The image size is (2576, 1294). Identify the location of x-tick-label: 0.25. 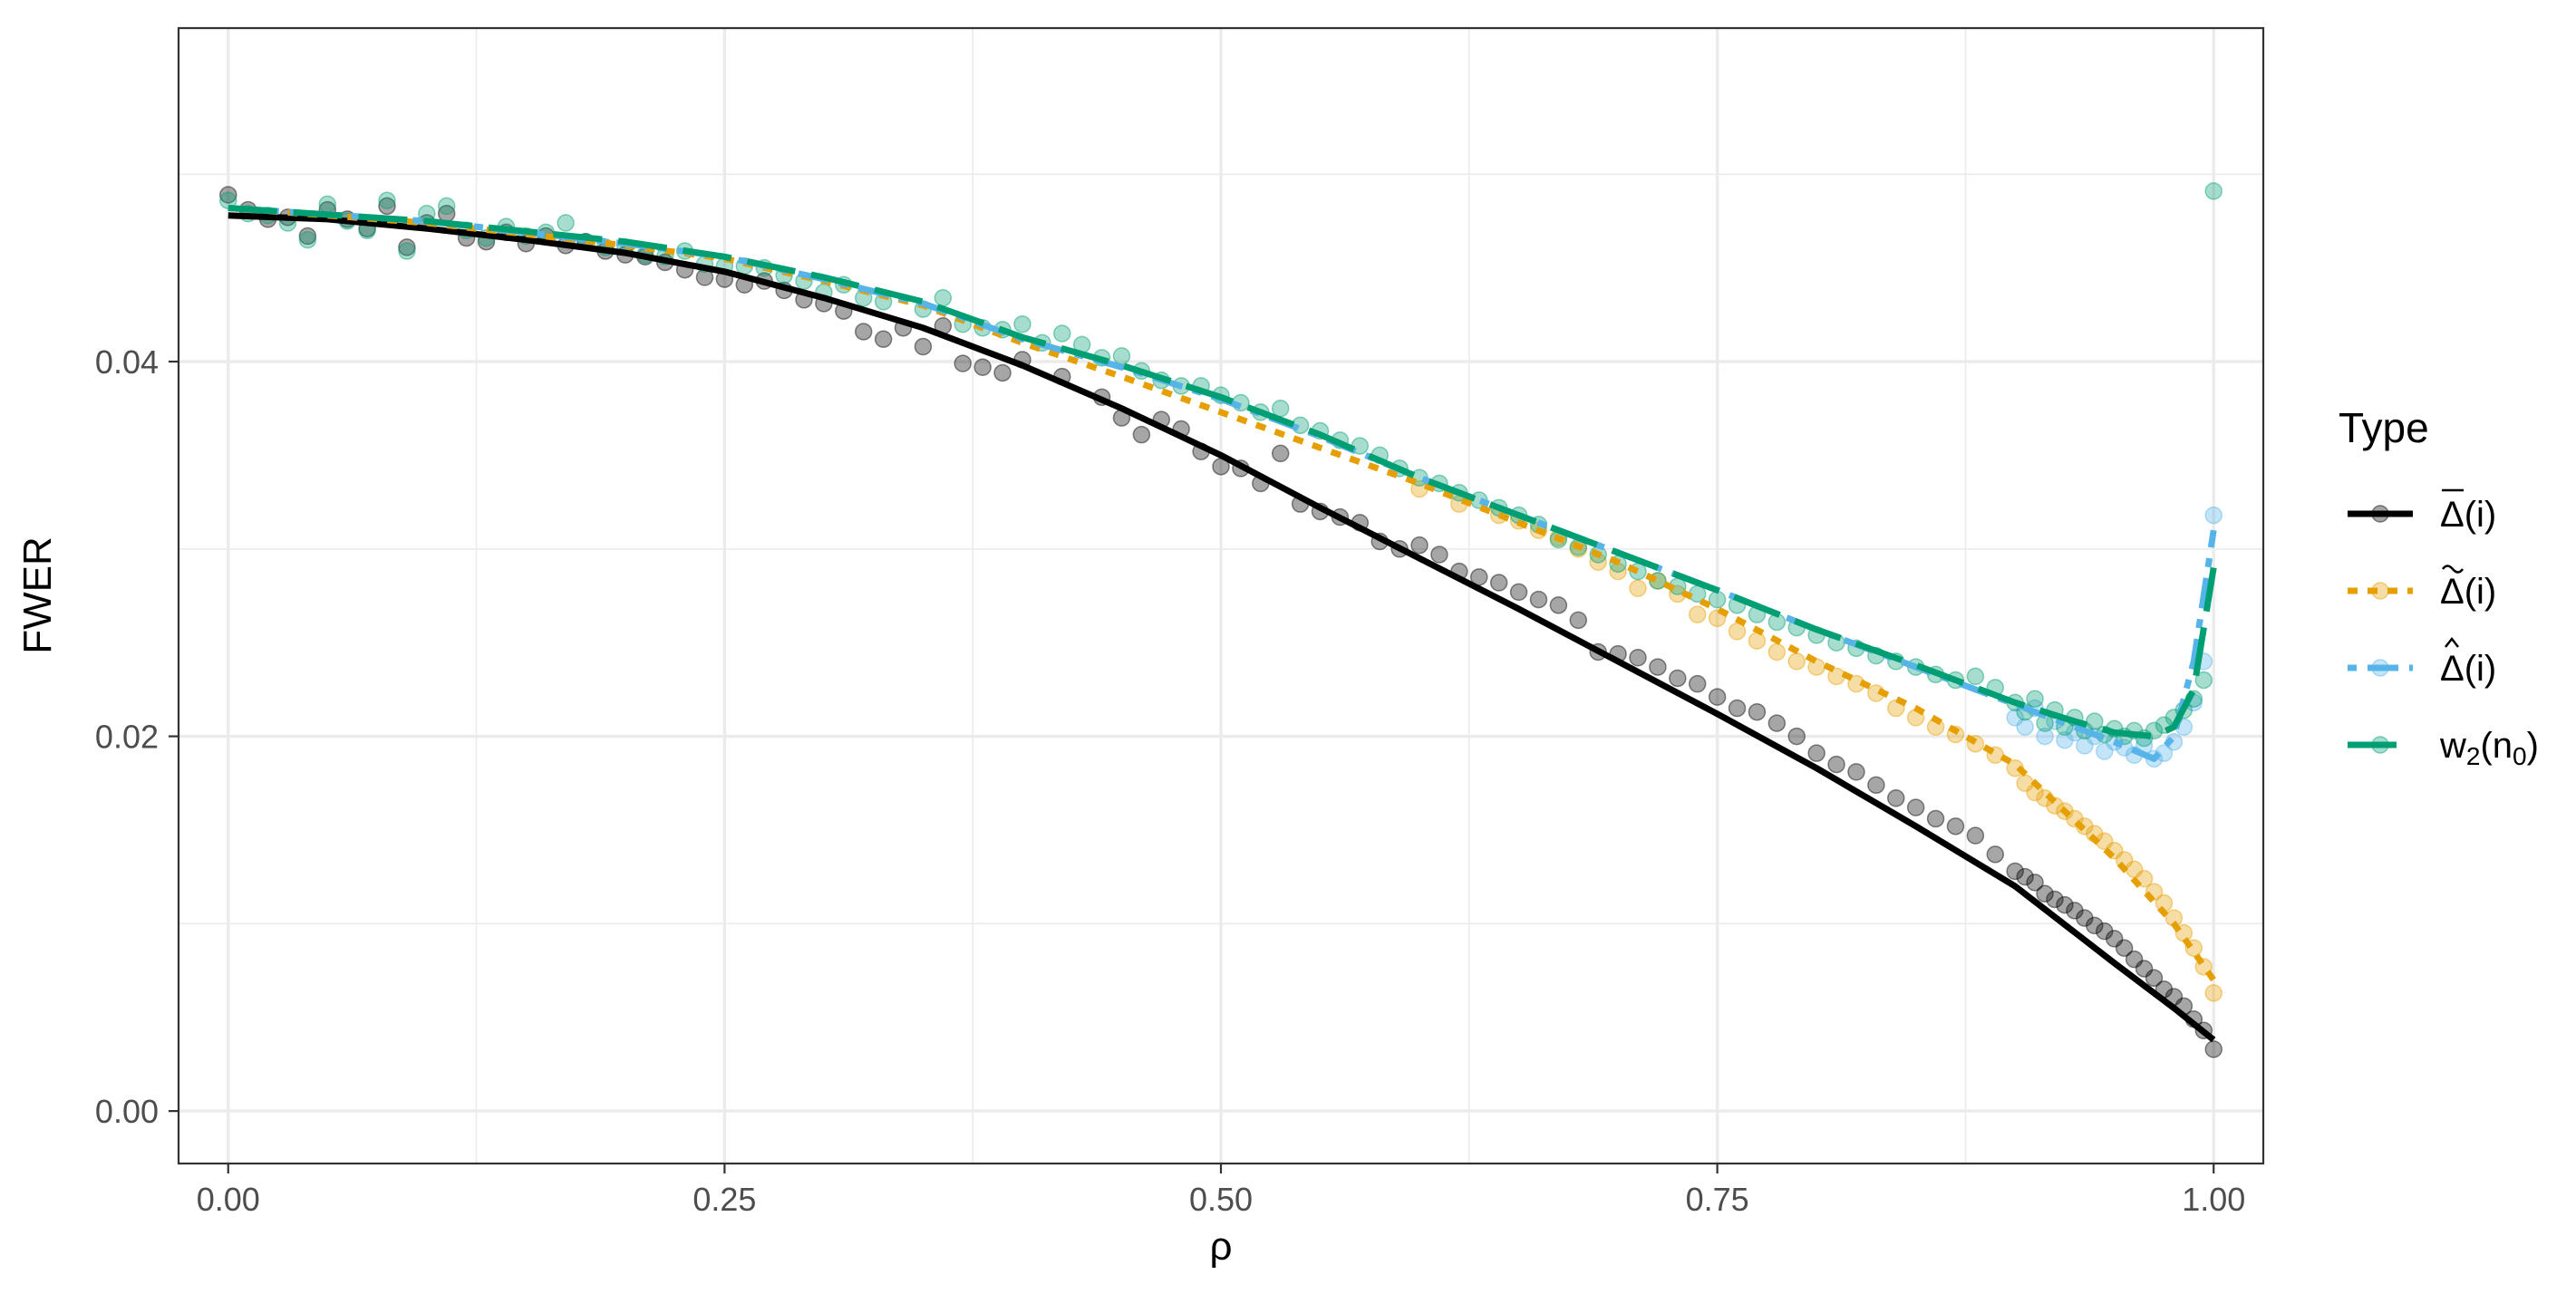
(724, 1199).